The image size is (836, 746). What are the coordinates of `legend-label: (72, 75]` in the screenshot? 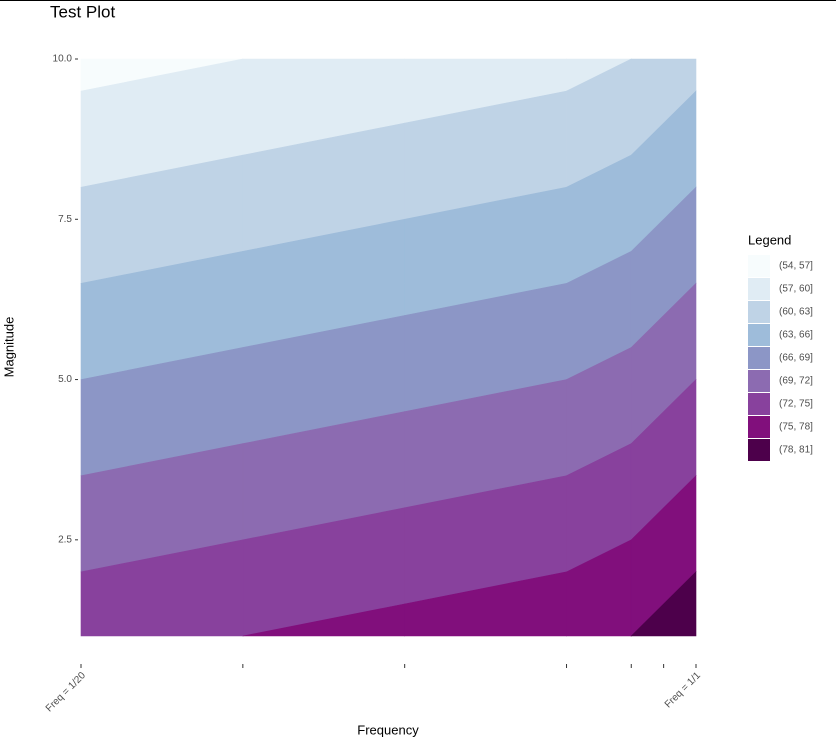 It's located at (796, 404).